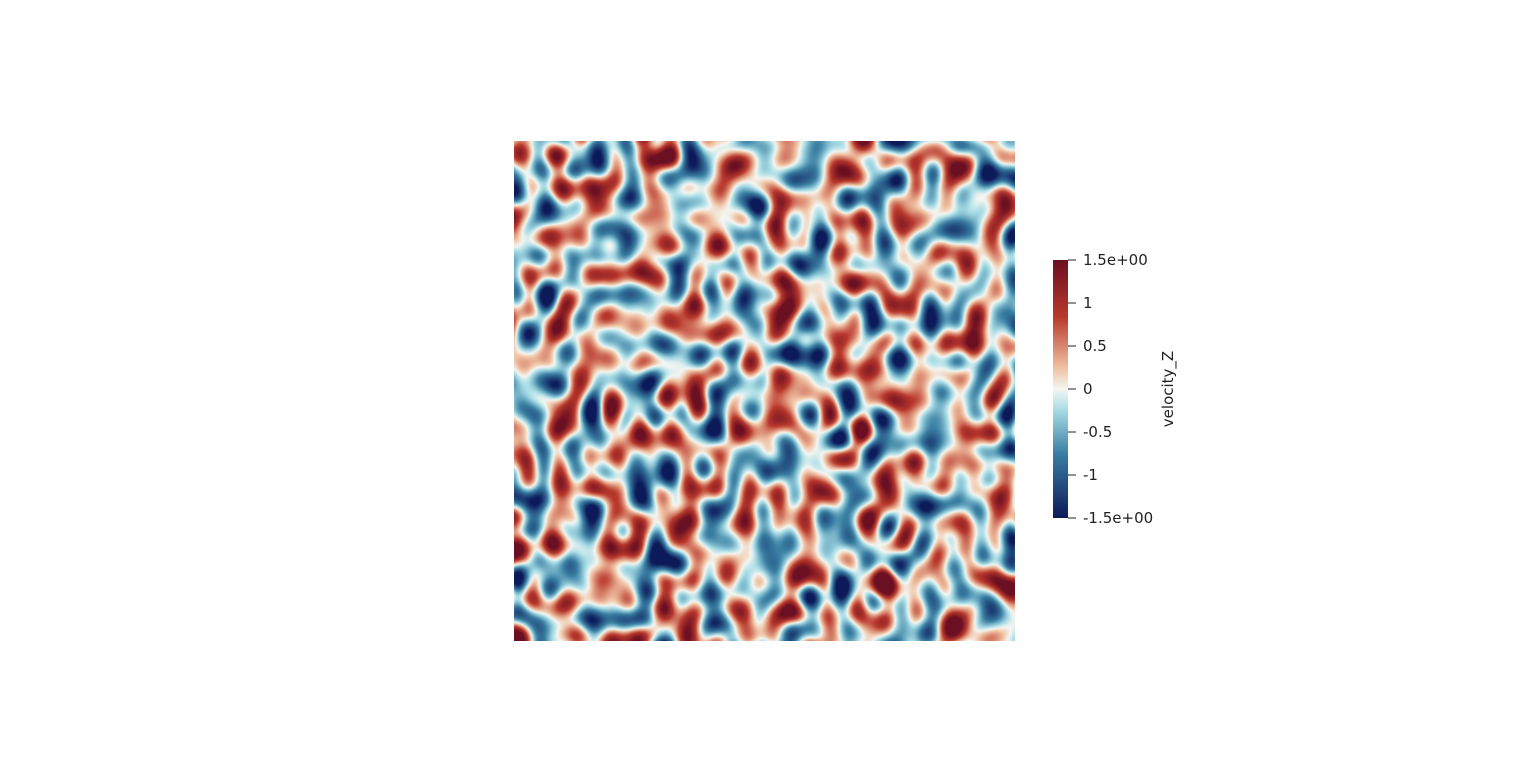 The height and width of the screenshot is (782, 1529). Describe the element at coordinates (1088, 389) in the screenshot. I see `colorbar-tick-label: 0` at that location.